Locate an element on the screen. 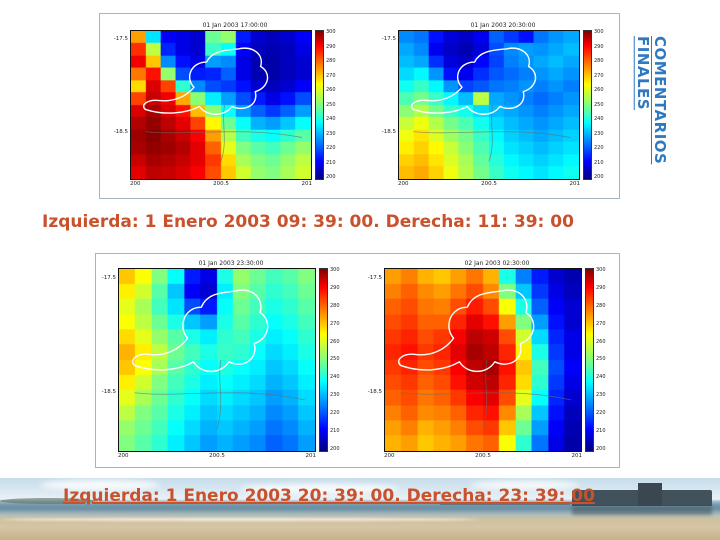 The image size is (720, 540). shoreline-foam is located at coordinates (240, 519).